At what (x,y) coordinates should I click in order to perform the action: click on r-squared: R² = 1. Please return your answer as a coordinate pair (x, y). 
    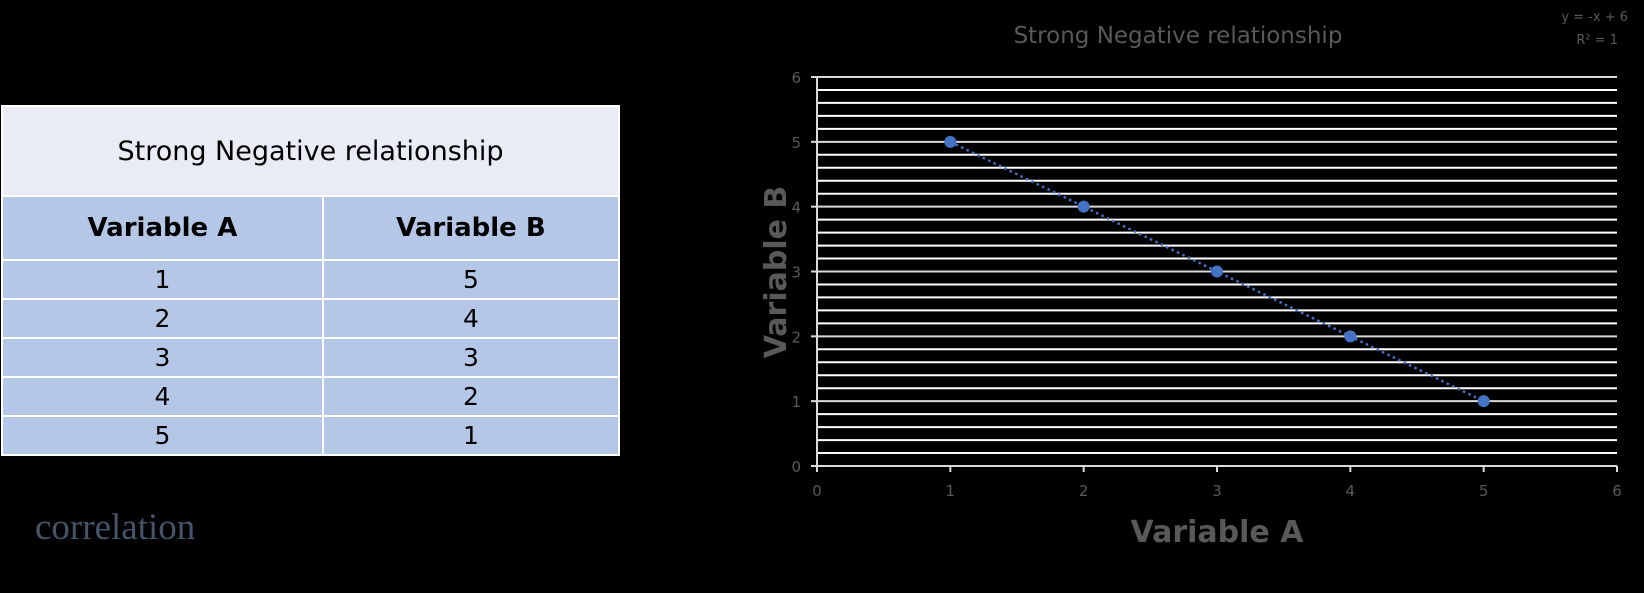
    Looking at the image, I should click on (1597, 40).